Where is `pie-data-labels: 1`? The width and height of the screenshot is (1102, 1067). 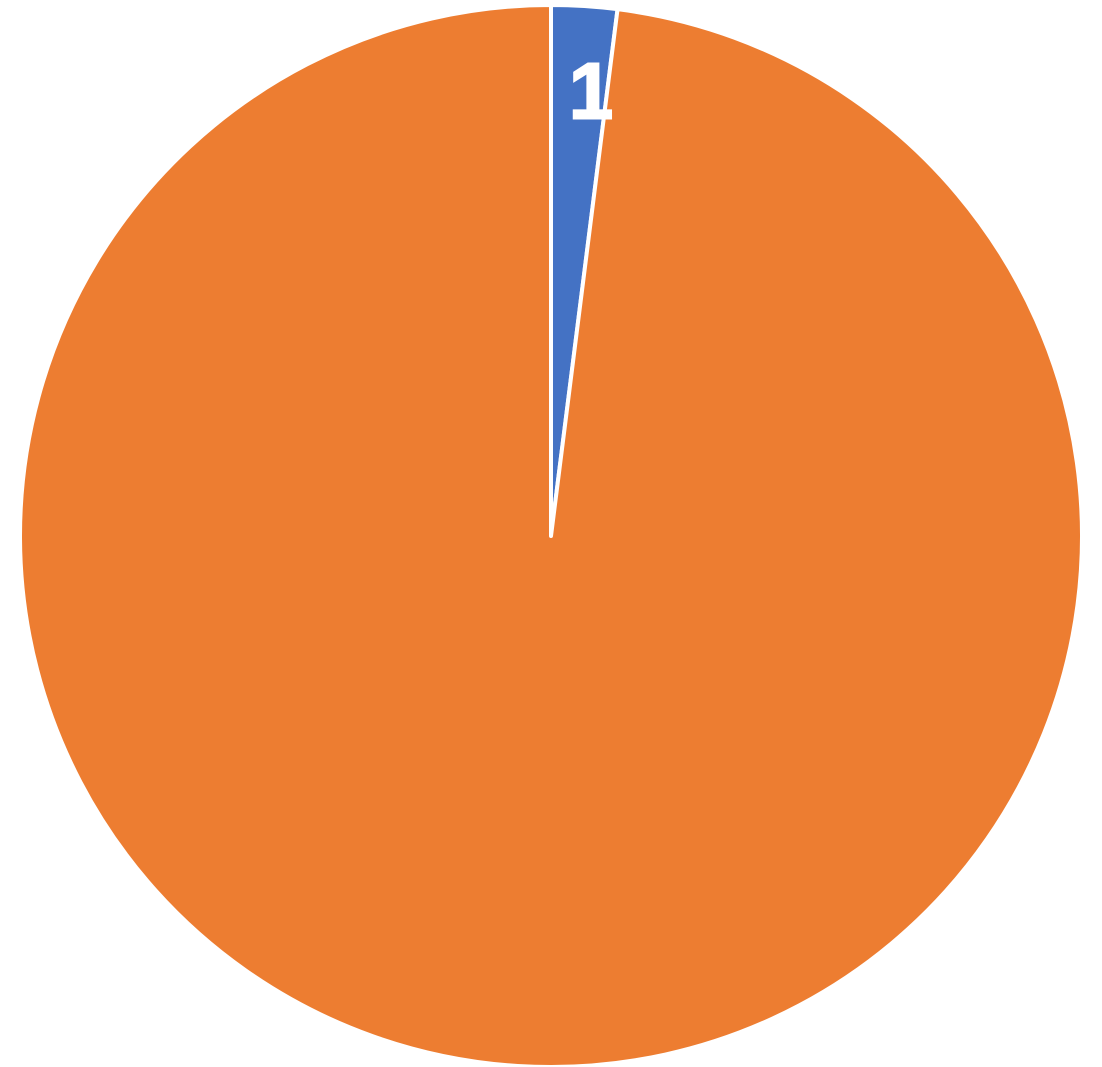 pie-data-labels: 1 is located at coordinates (591, 90).